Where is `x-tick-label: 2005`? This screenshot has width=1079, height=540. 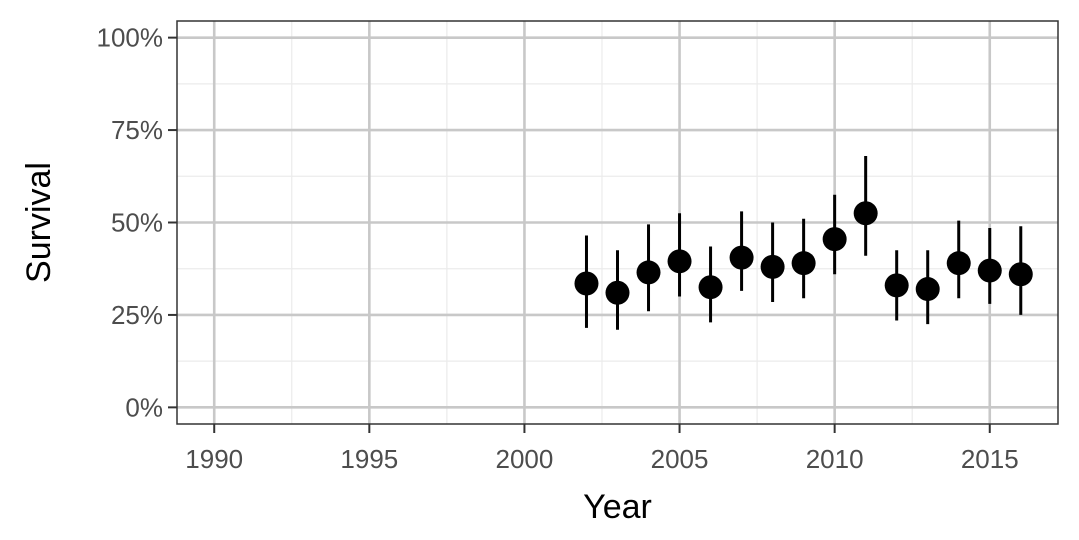 x-tick-label: 2005 is located at coordinates (680, 459).